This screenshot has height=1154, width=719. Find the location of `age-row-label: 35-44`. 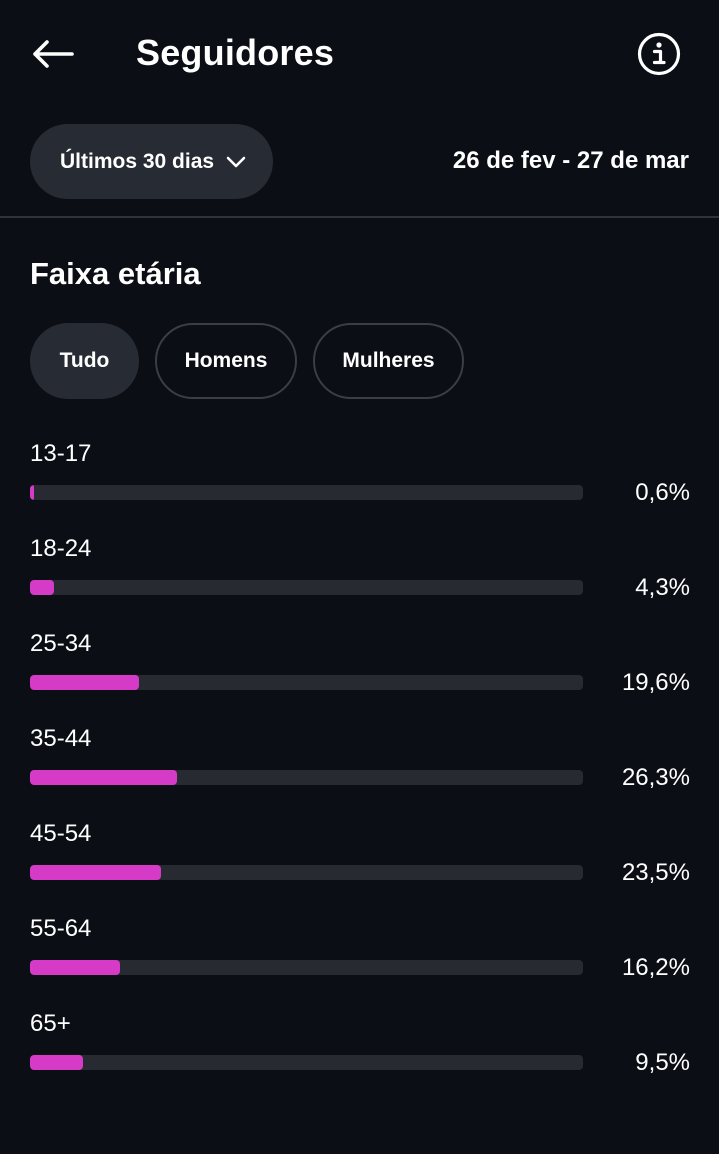

age-row-label: 35-44 is located at coordinates (61, 738).